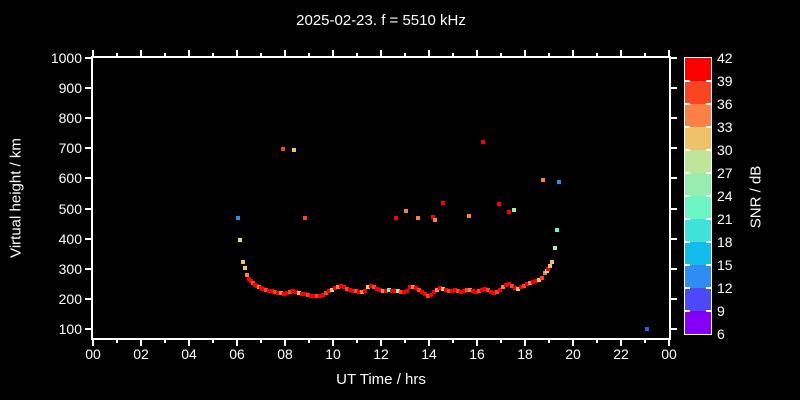  What do you see at coordinates (70, 118) in the screenshot?
I see `y-tick-label: 800` at bounding box center [70, 118].